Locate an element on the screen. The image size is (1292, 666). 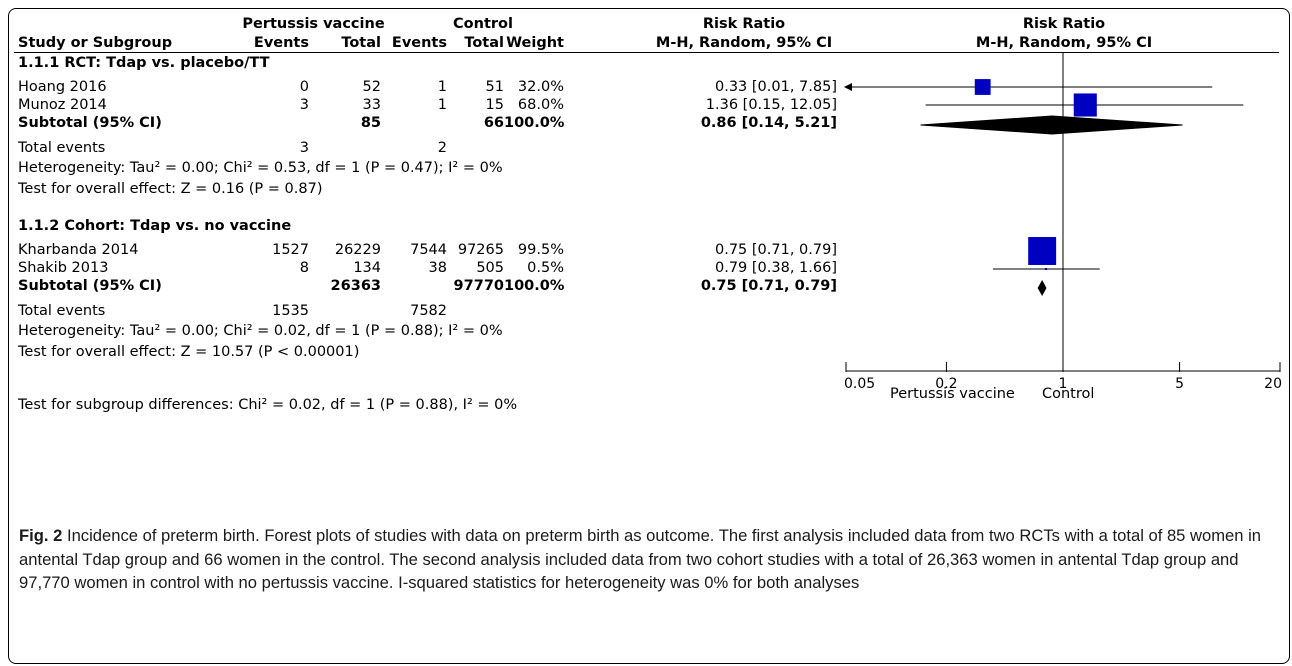
weight: 68.0% is located at coordinates (540, 105).